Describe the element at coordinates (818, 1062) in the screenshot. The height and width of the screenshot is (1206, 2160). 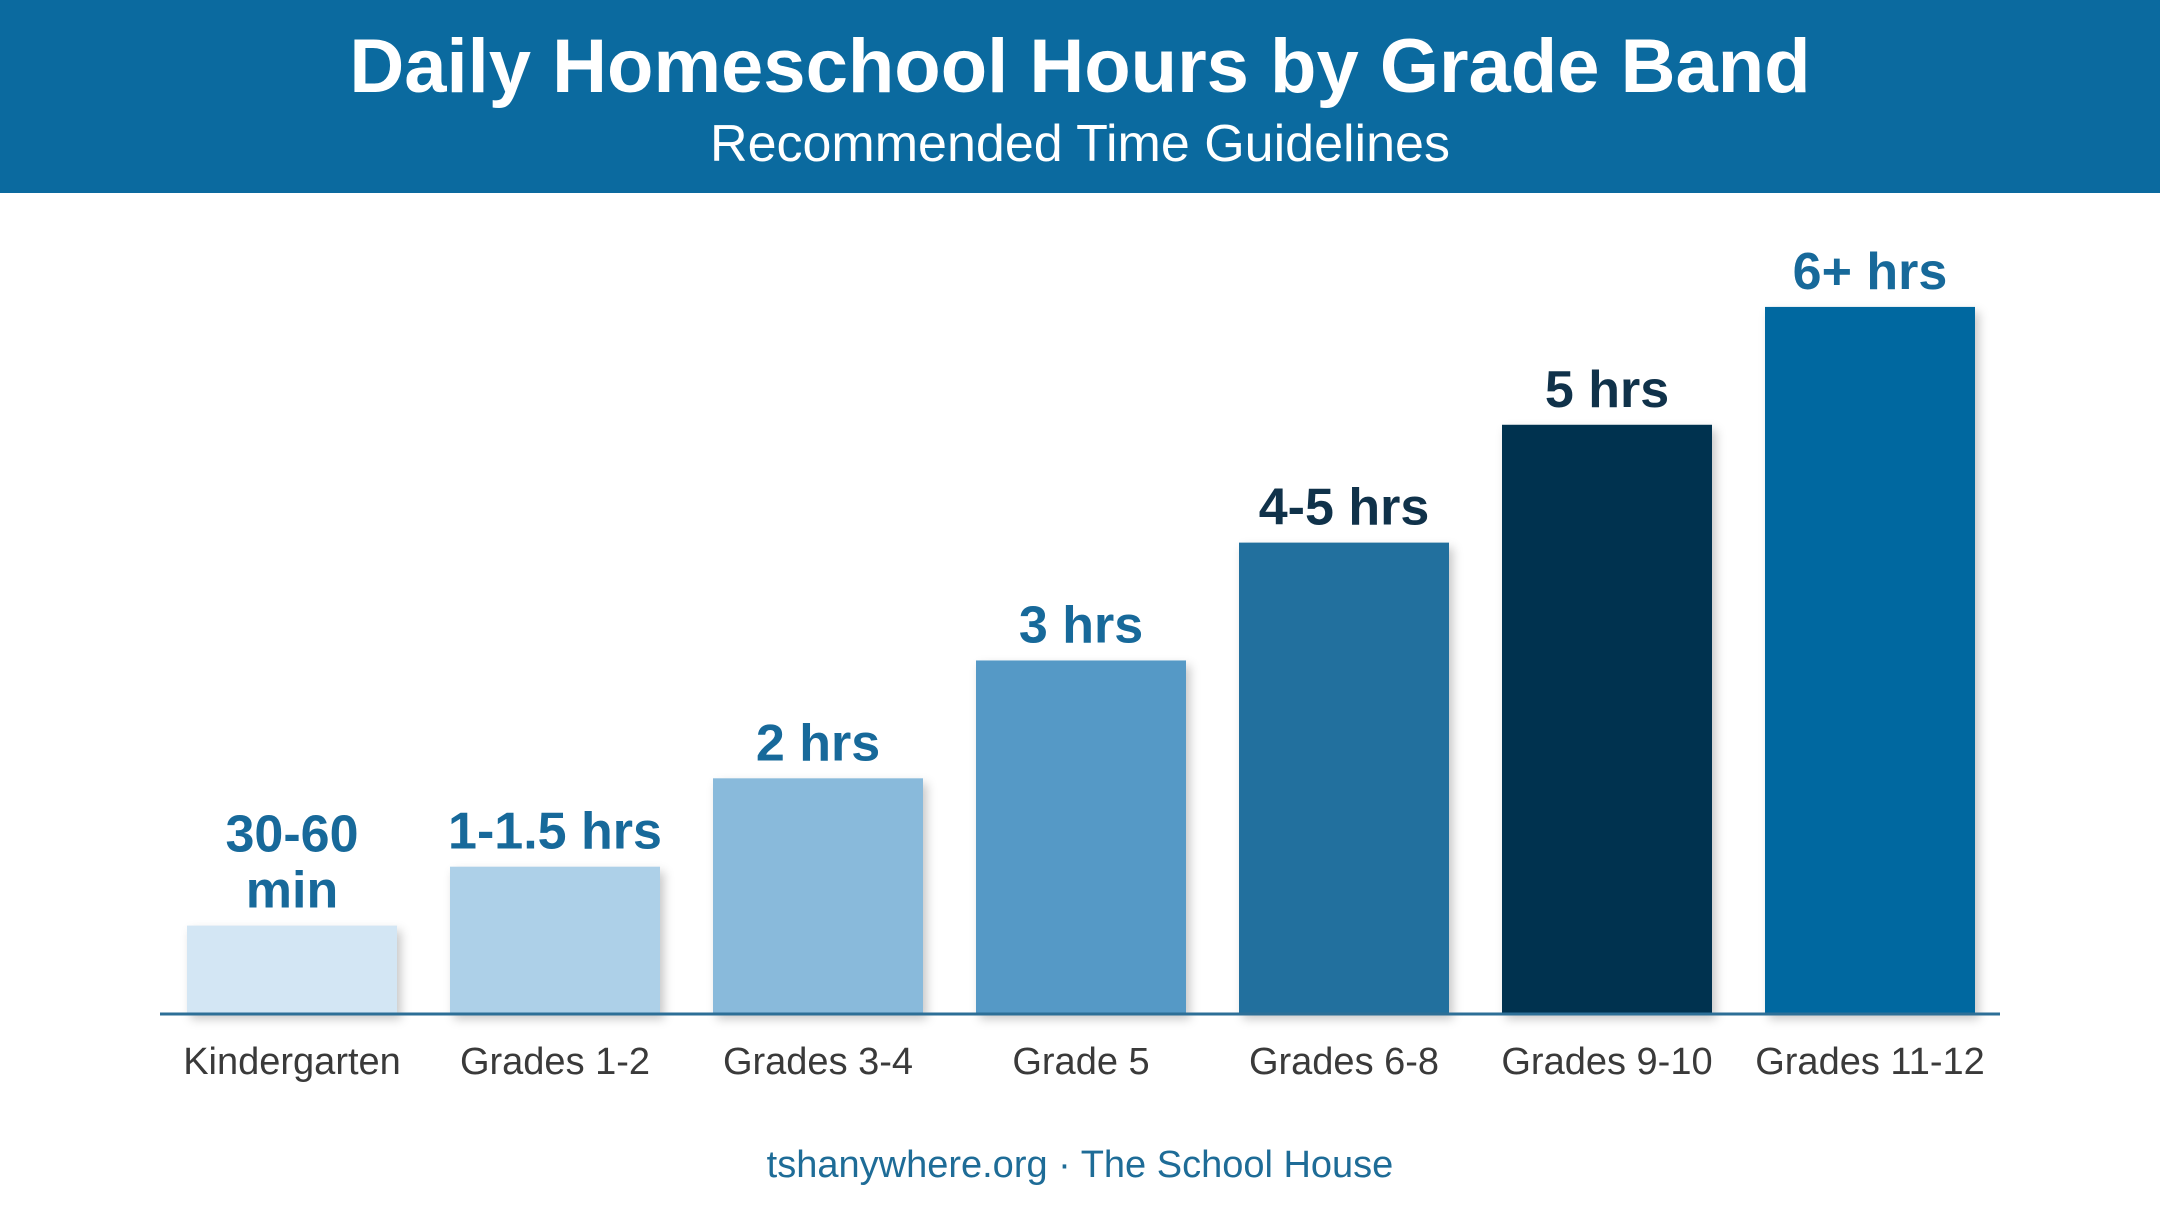
I see `x-tick-label-grades-3-4: Grades 3-4` at that location.